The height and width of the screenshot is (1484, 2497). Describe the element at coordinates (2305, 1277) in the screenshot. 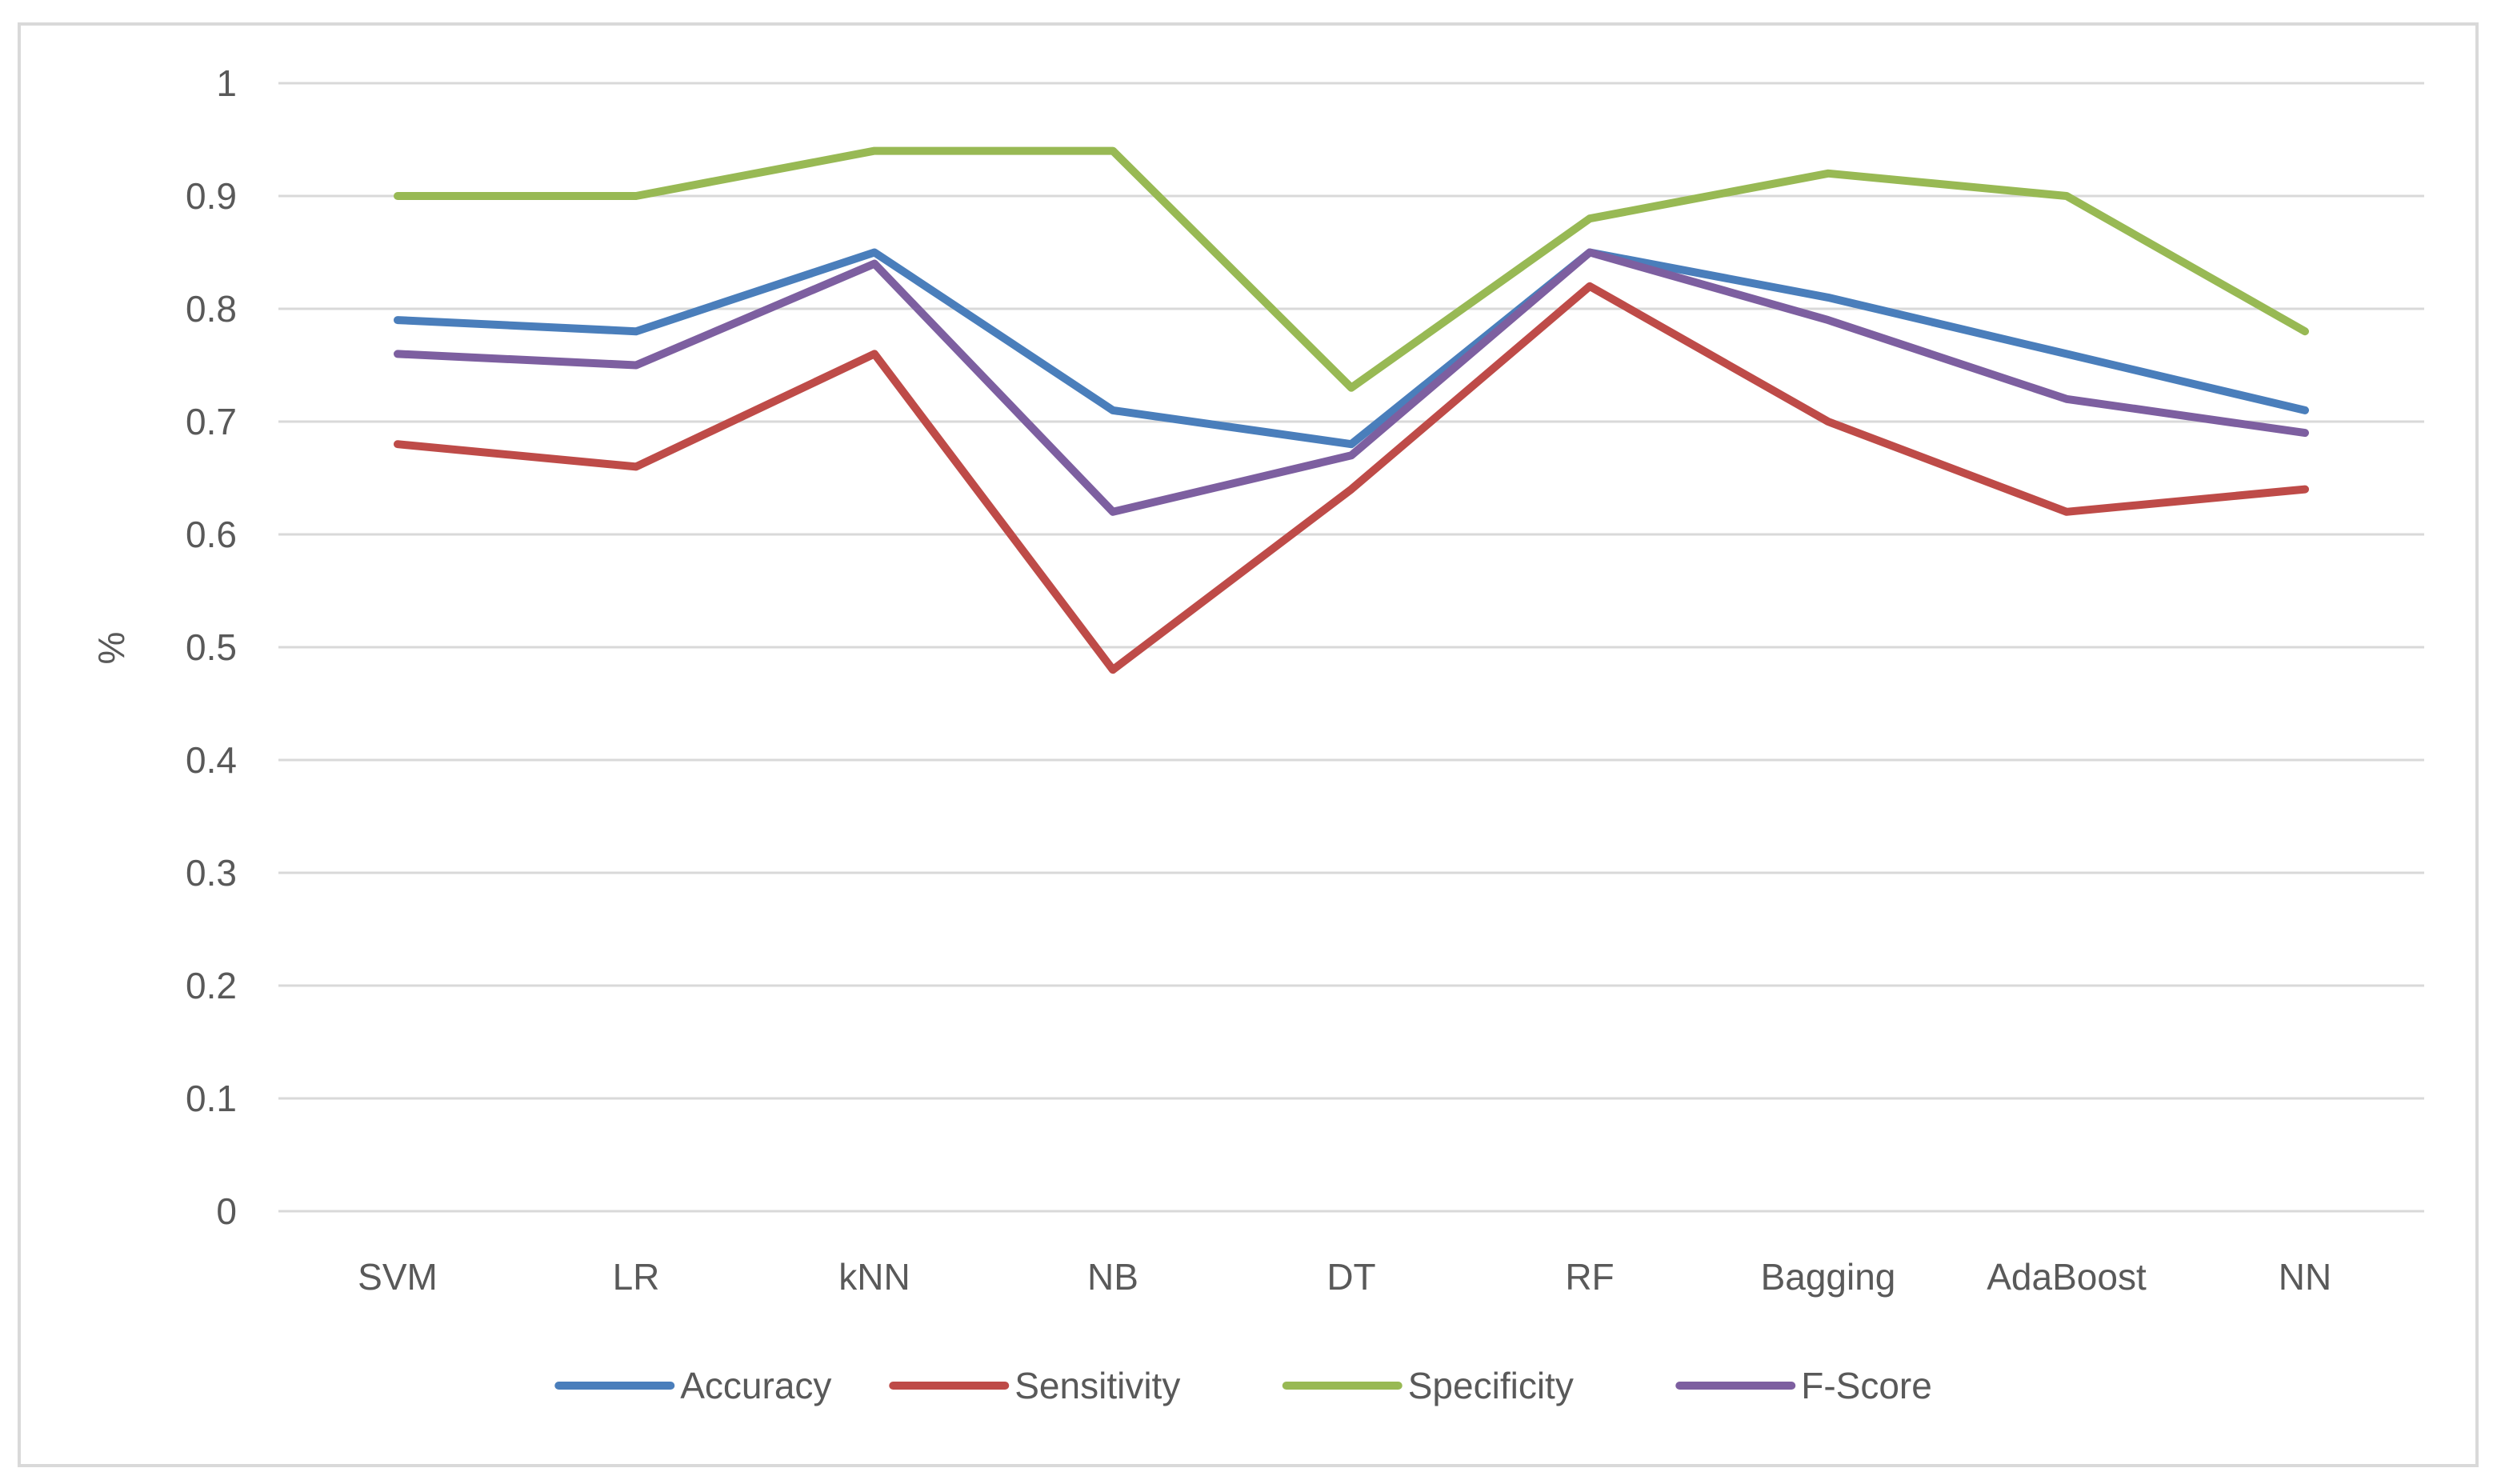

I see `x-tick-label: NN` at that location.